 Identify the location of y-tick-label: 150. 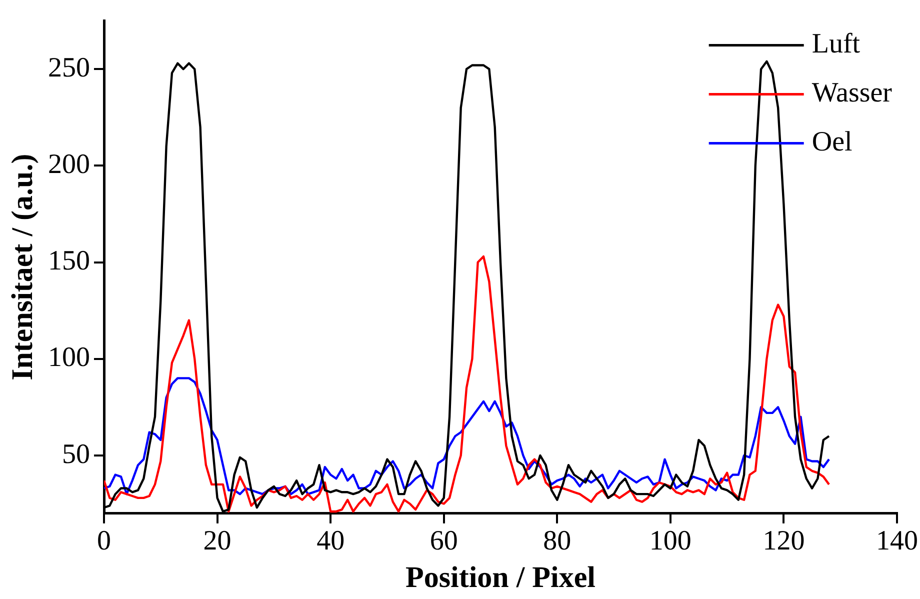
(69, 261).